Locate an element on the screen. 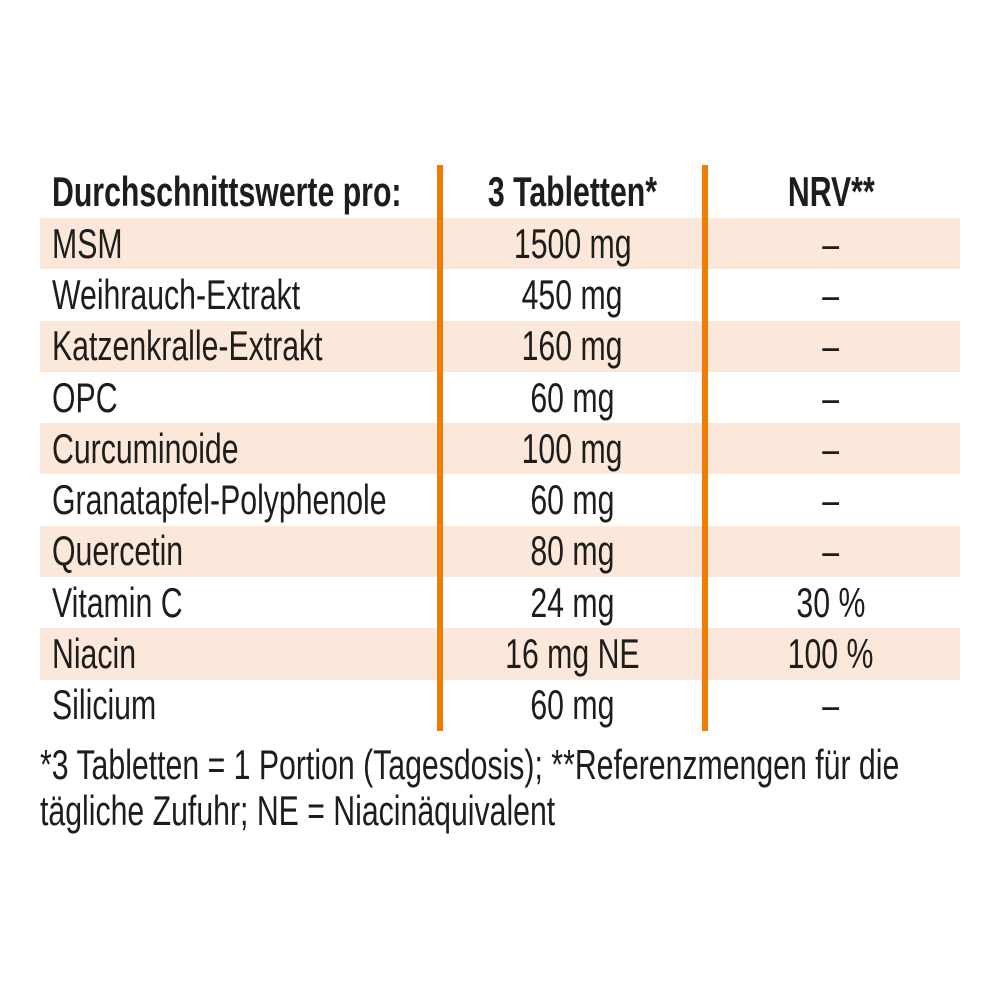 The image size is (1000, 1000). table-row: MSM 1500 mg – is located at coordinates (500, 244).